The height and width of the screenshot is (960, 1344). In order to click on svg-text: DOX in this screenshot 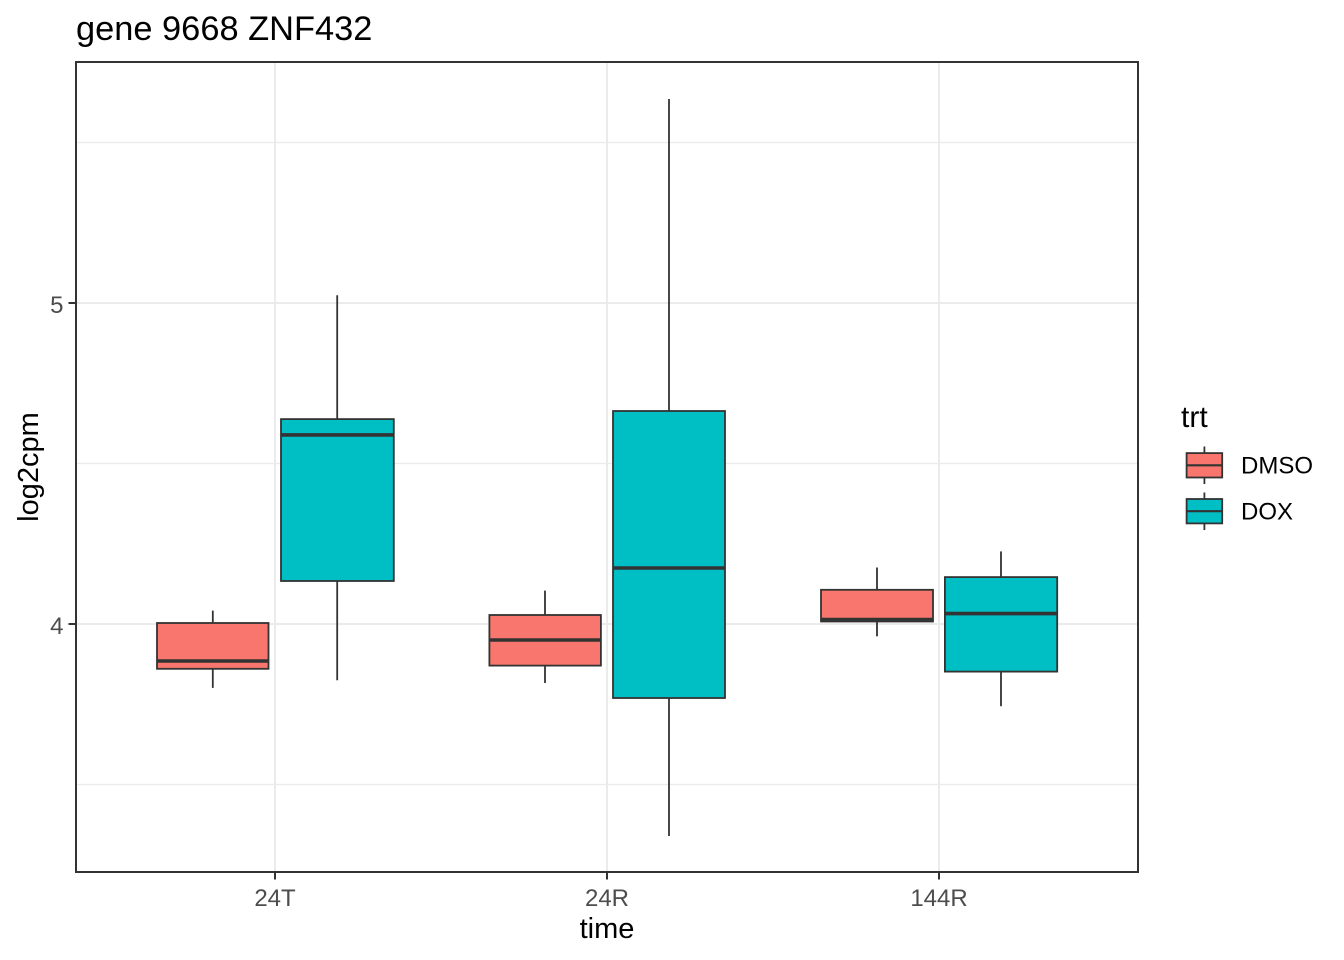, I will do `click(1267, 512)`.